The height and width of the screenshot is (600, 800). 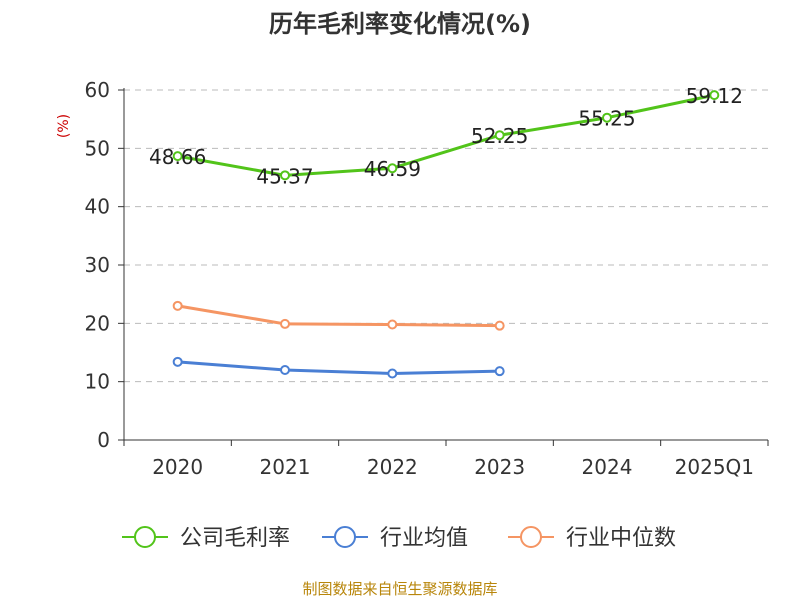 I want to click on data-label: 59.12, so click(x=714, y=96).